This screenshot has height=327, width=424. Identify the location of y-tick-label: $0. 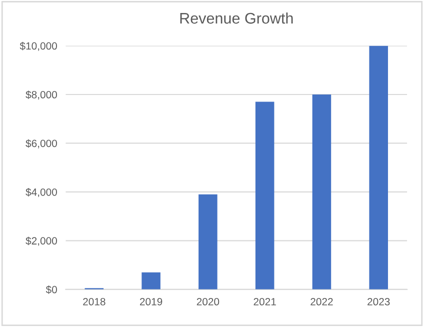
(51, 289).